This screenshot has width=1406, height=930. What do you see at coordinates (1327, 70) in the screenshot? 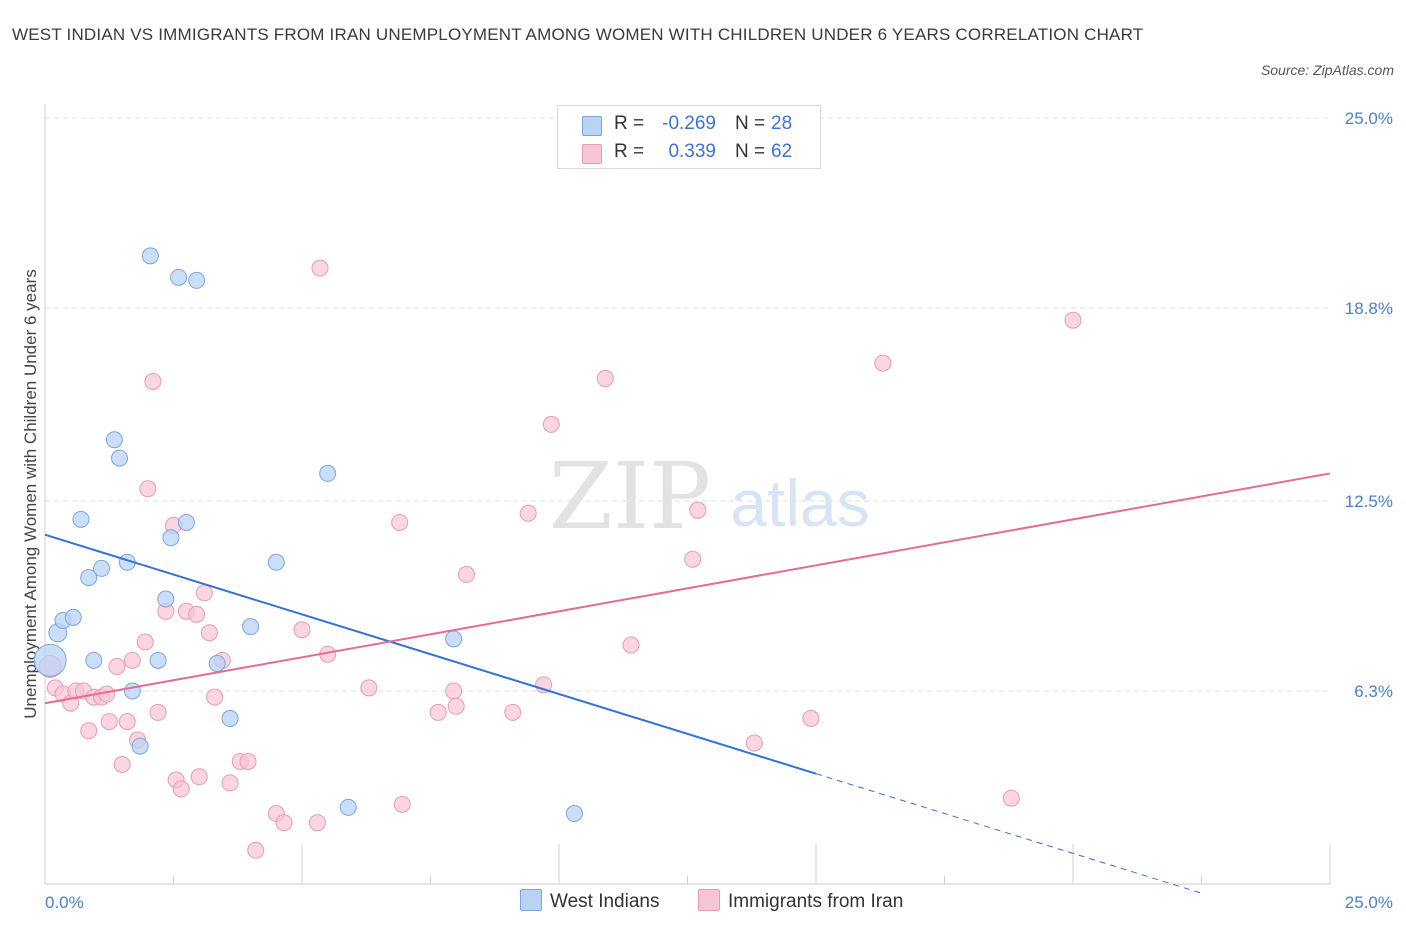
I see `source-label: Source: ZipAtlas.com` at bounding box center [1327, 70].